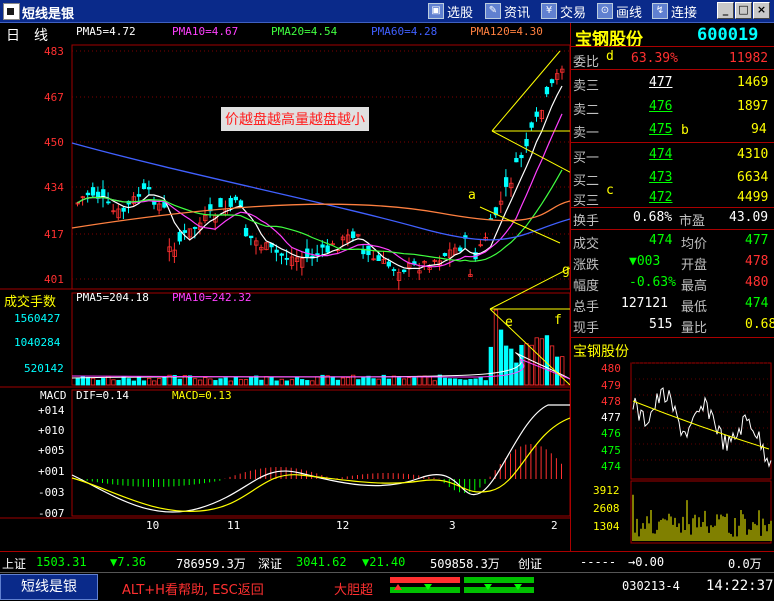 This screenshot has height=601, width=774. I want to click on pe-value: 43.09, so click(749, 217).